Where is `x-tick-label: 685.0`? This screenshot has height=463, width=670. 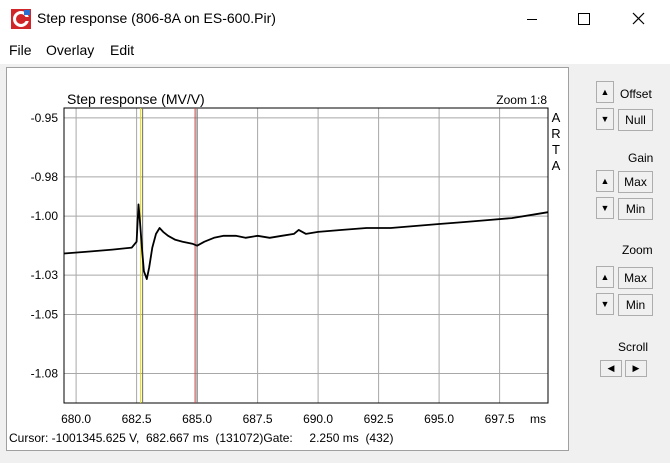 x-tick-label: 685.0 is located at coordinates (197, 419).